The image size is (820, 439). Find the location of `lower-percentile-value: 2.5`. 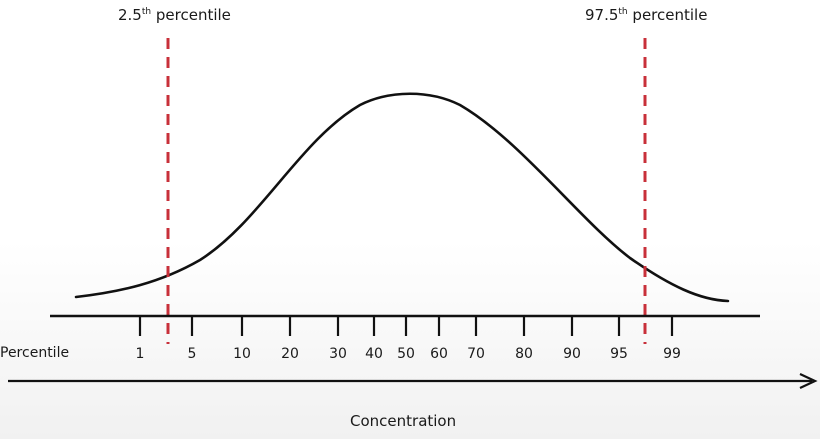

lower-percentile-value: 2.5 is located at coordinates (130, 15).